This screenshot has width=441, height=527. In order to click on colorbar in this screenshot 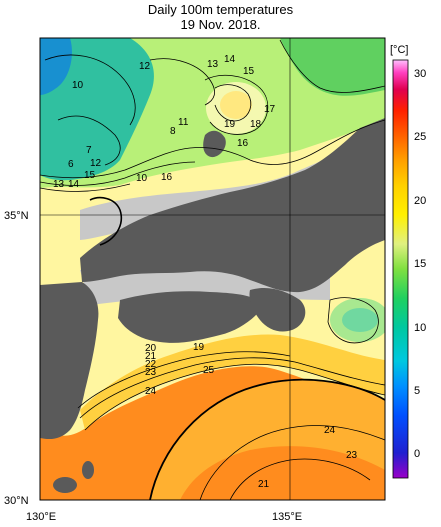, I will do `click(400, 269)`.